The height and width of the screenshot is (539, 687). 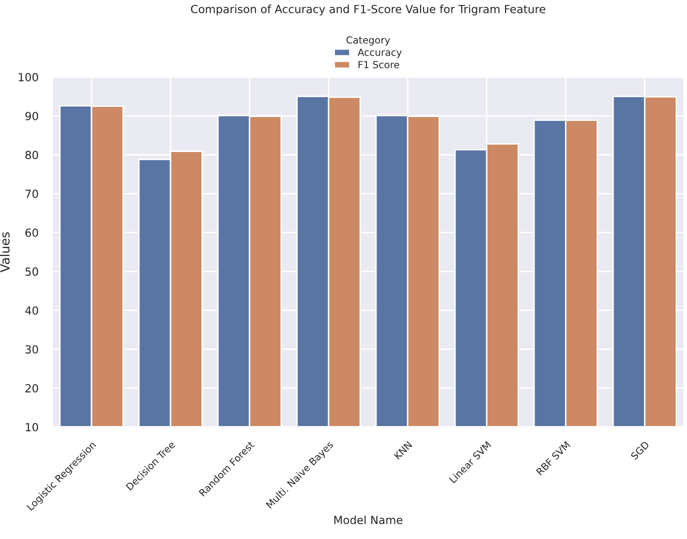 What do you see at coordinates (32, 427) in the screenshot?
I see `y-tick-label: 10` at bounding box center [32, 427].